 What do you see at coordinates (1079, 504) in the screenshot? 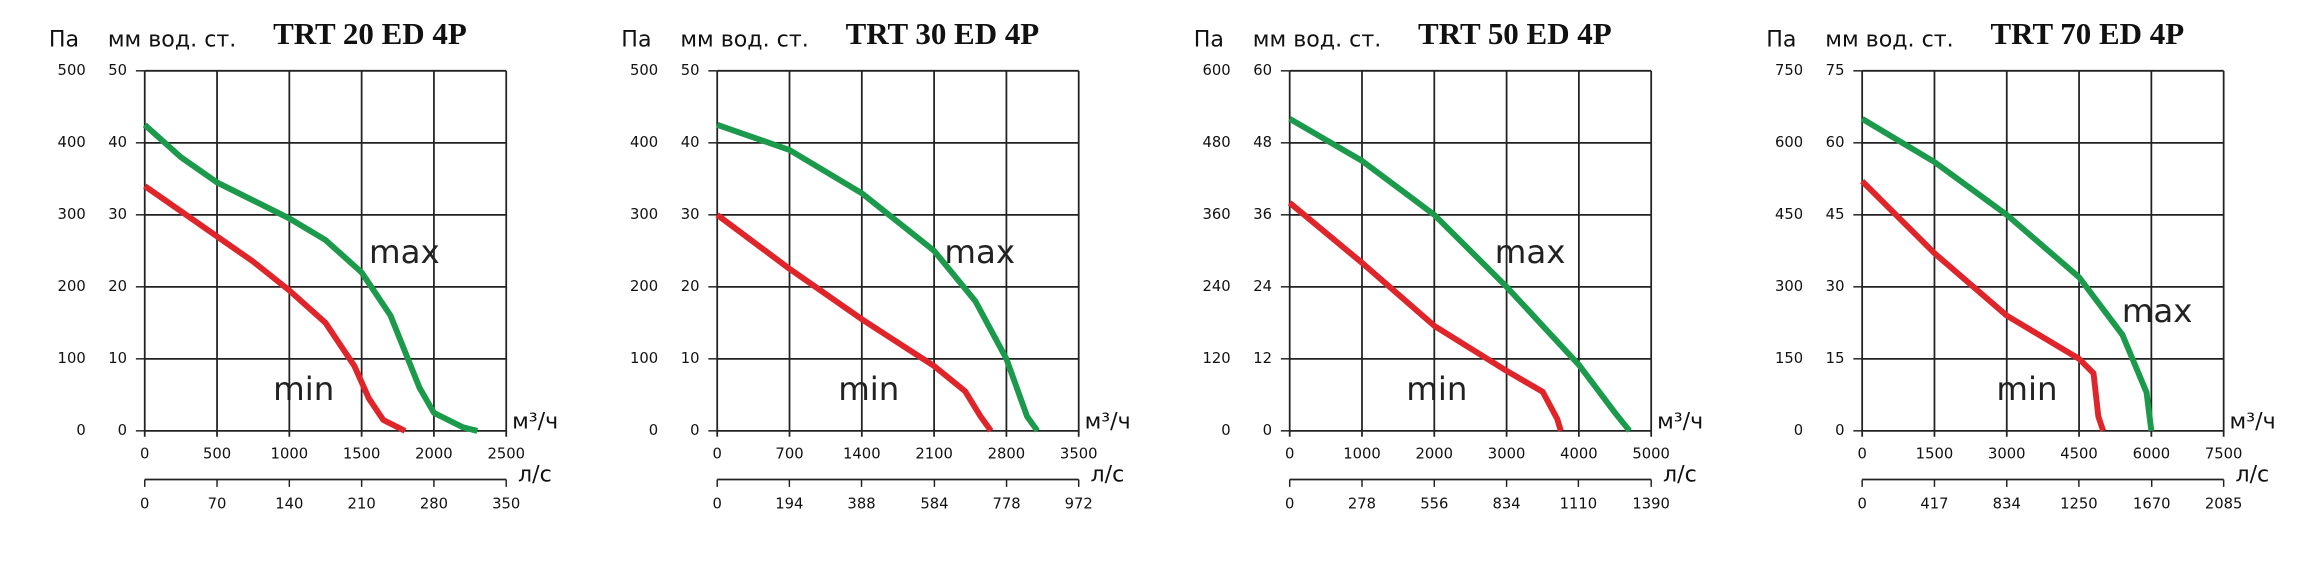
I see `x2-tick-label: 972` at bounding box center [1079, 504].